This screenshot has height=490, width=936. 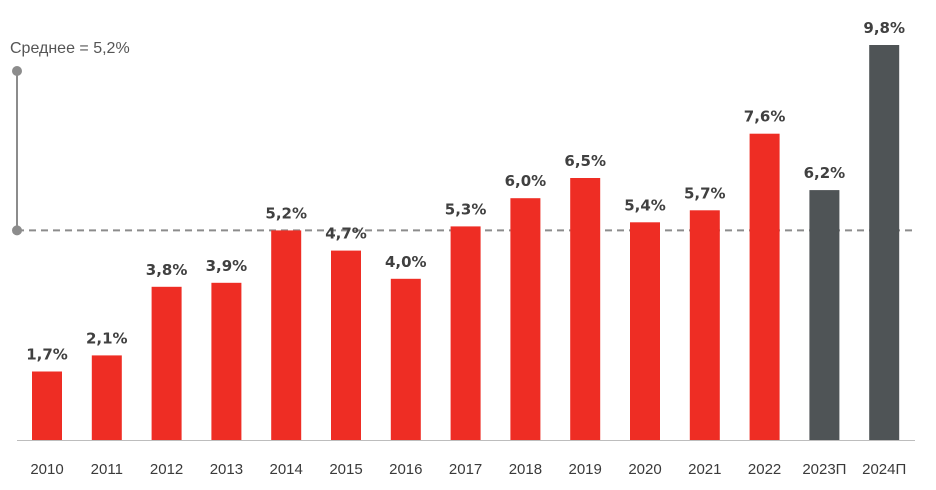 What do you see at coordinates (824, 469) in the screenshot?
I see `x-tick-label-2023П: 2023П` at bounding box center [824, 469].